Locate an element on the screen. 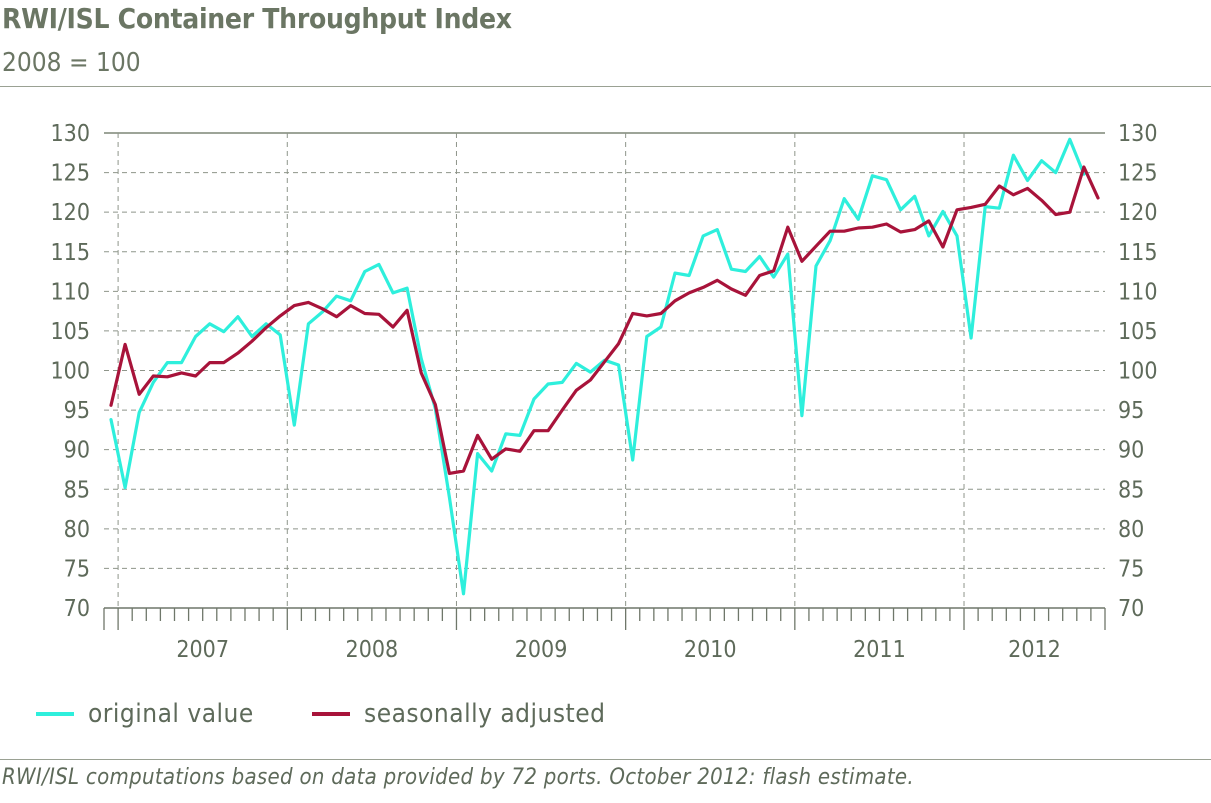  y-tick-label-right: 120 is located at coordinates (1138, 213).